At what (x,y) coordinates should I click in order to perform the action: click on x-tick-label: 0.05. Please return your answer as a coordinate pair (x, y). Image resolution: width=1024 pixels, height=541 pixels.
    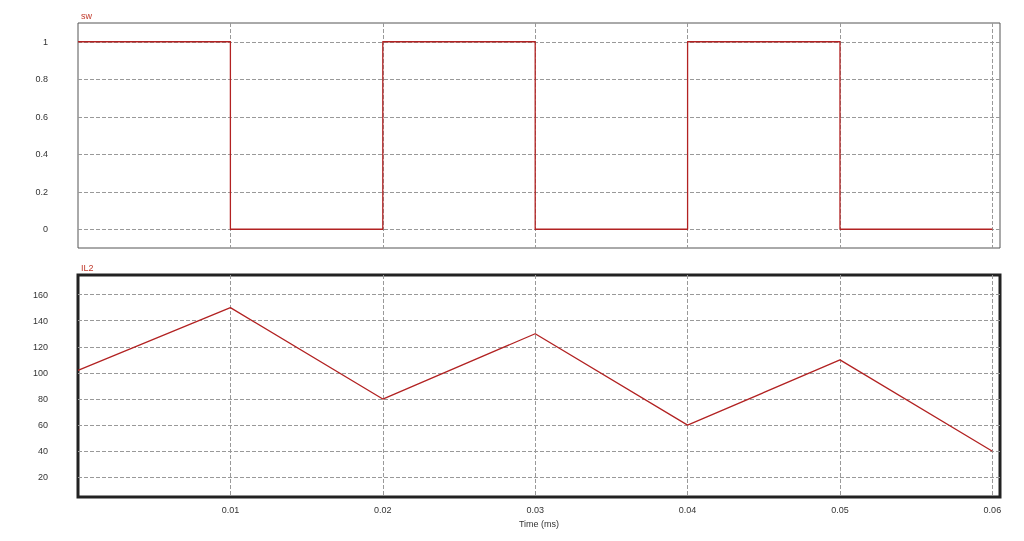
    Looking at the image, I should click on (840, 509).